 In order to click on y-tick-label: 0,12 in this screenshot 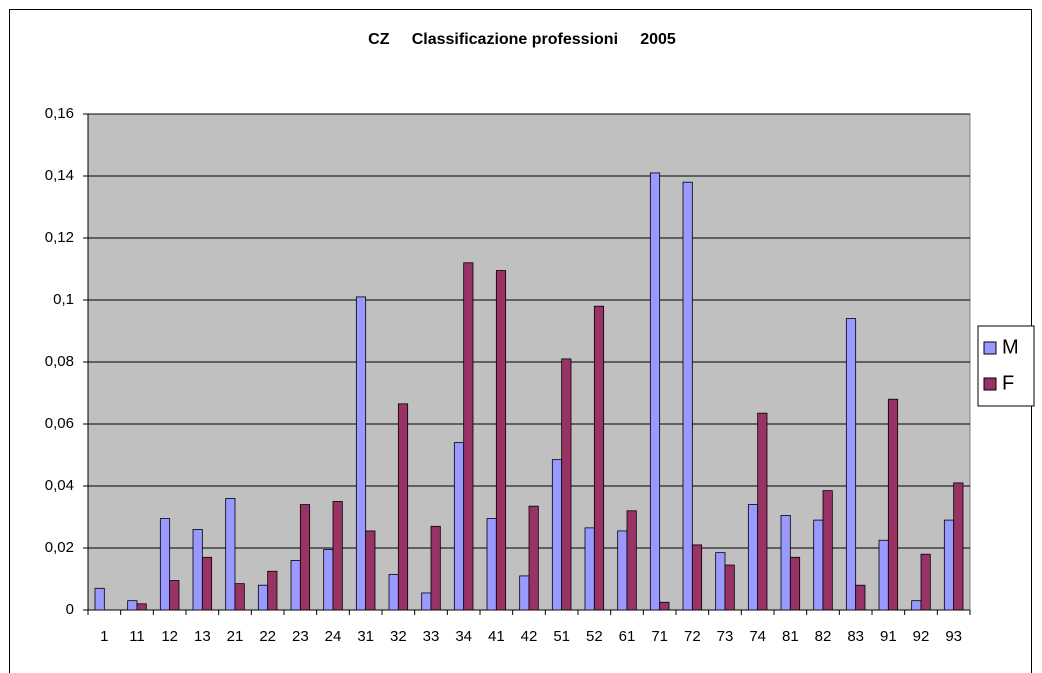, I will do `click(59, 237)`.